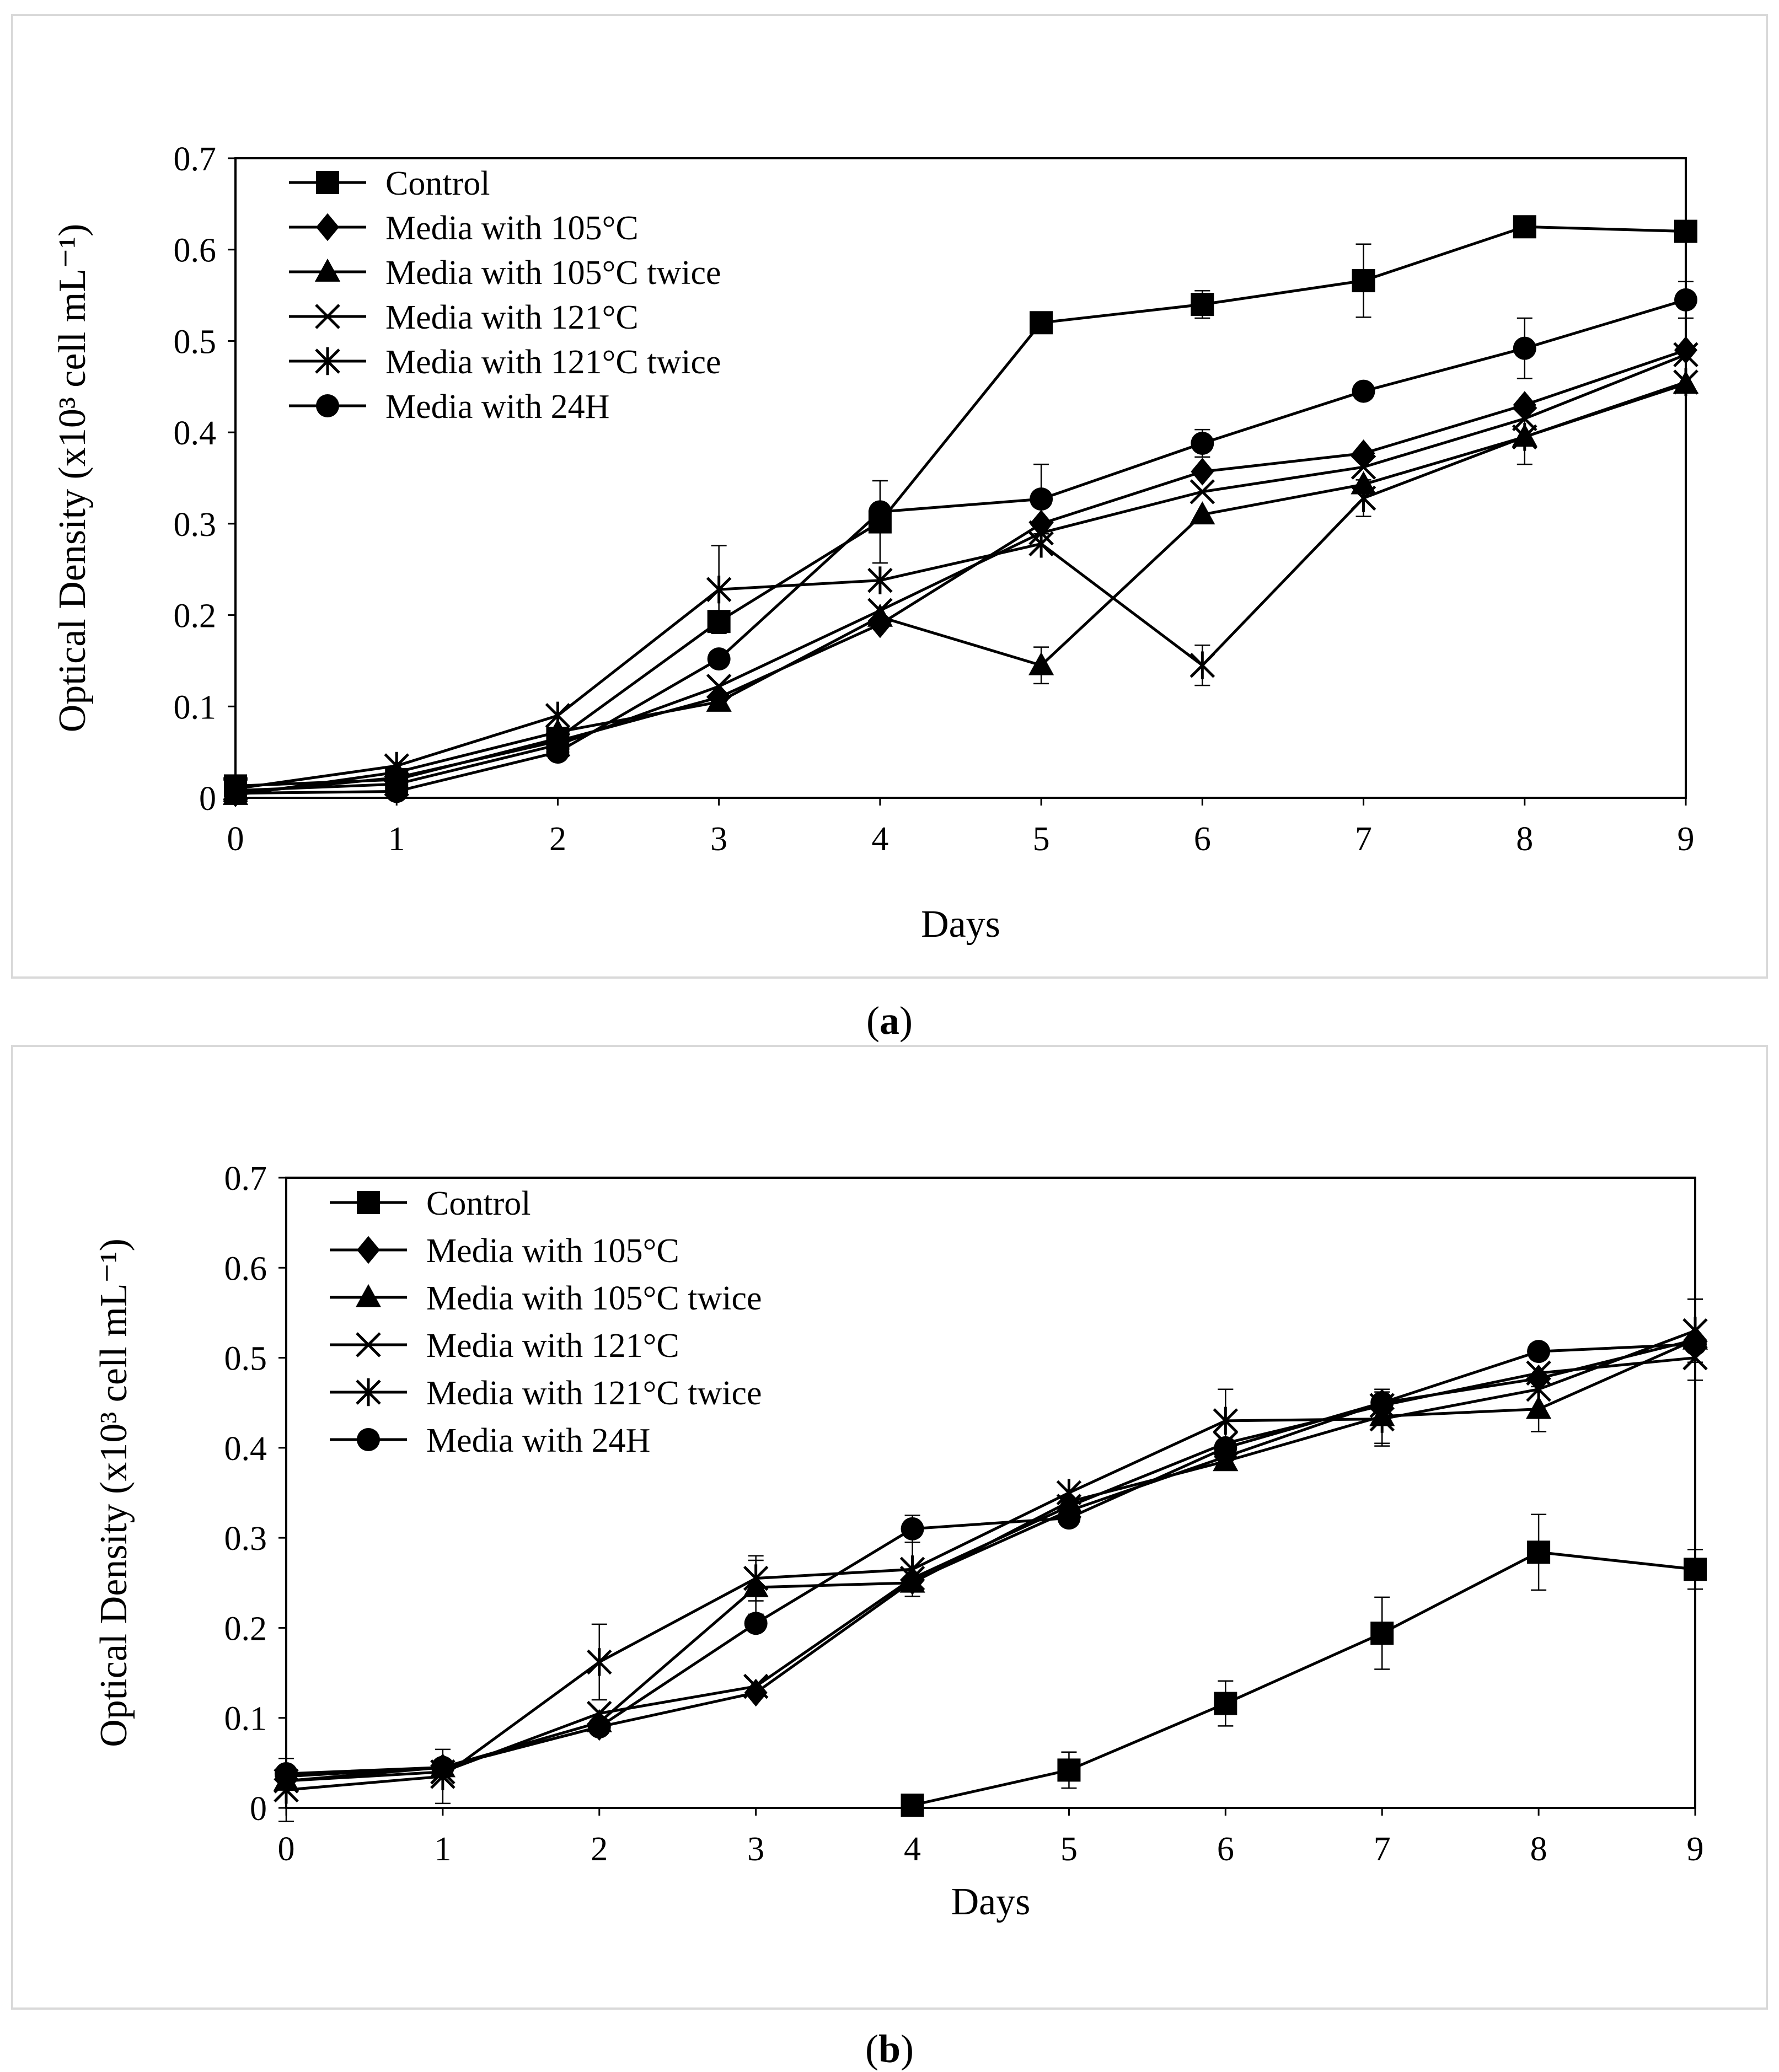  What do you see at coordinates (889, 1021) in the screenshot?
I see `caption-a: (a)` at bounding box center [889, 1021].